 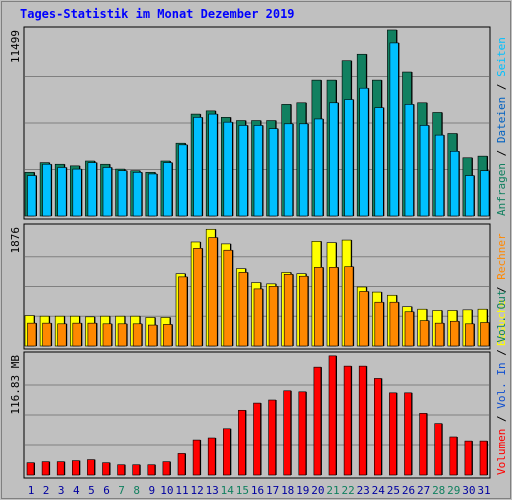 What do you see at coordinates (181, 490) in the screenshot?
I see `day-label: 11` at bounding box center [181, 490].